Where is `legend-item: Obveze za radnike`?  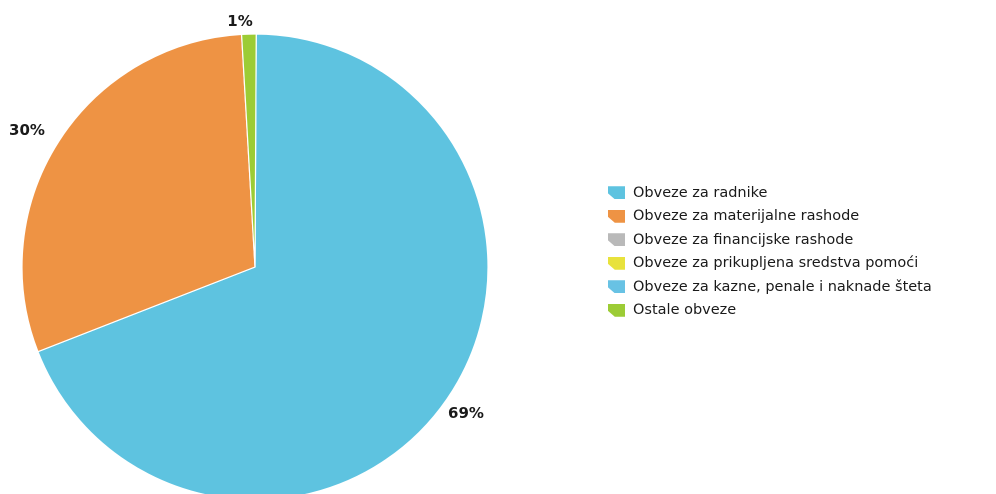
legend-item: Obveze za radnike is located at coordinates (770, 193).